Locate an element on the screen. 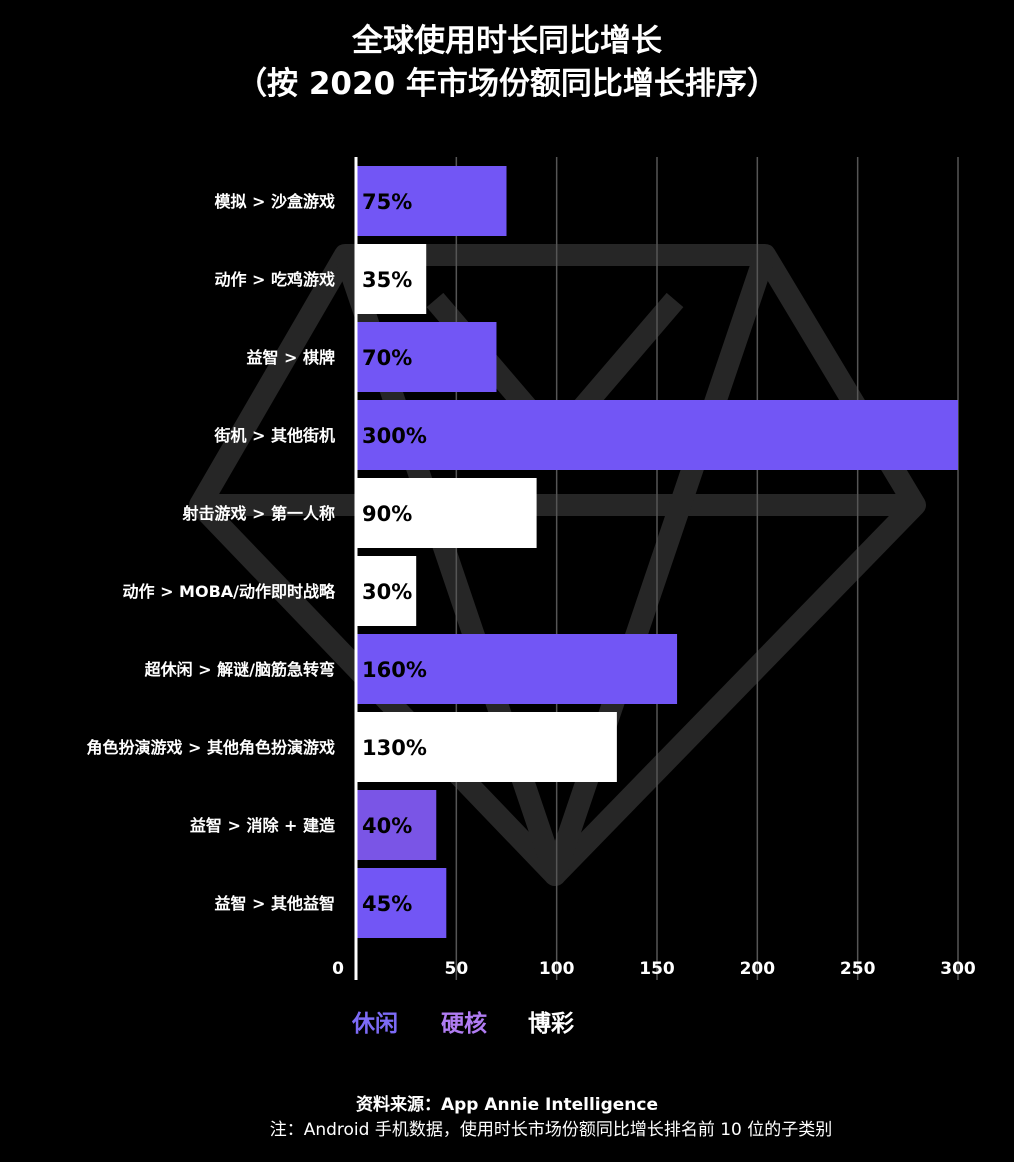 The width and height of the screenshot is (1014, 1162). source-text: 资料来源：App Annie Intelligence is located at coordinates (507, 1105).